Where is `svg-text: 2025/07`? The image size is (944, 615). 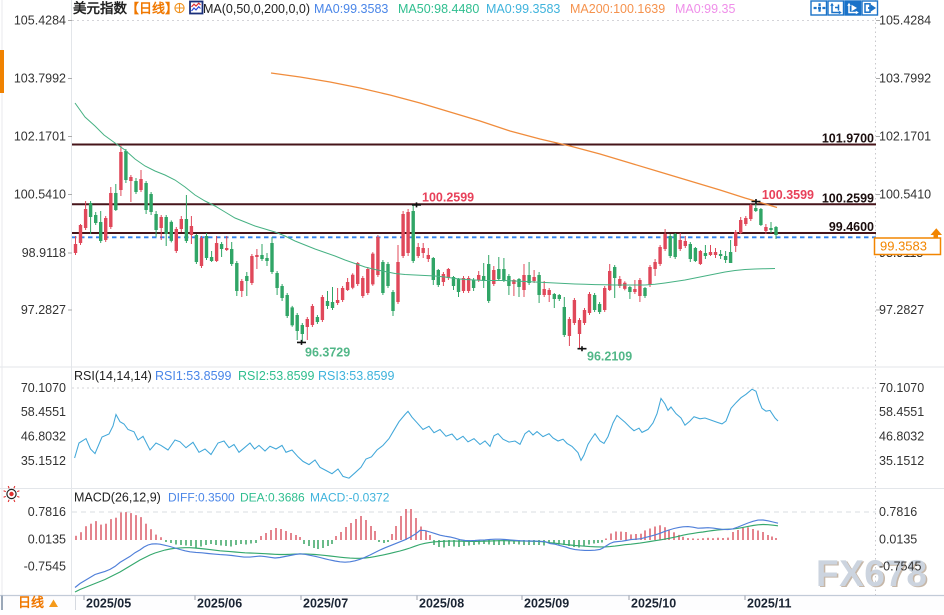
svg-text: 2025/07 is located at coordinates (325, 604).